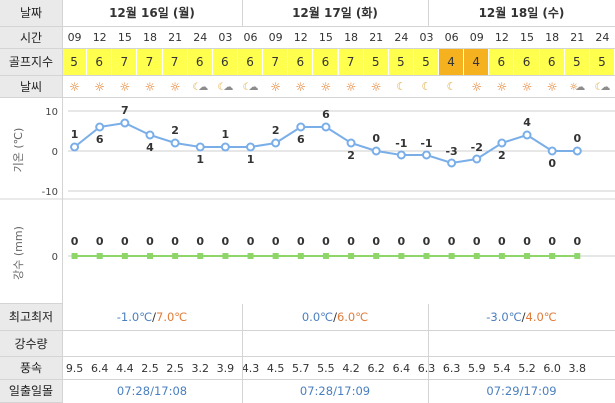  What do you see at coordinates (18, 150) in the screenshot?
I see `temp-axis-label: 기온 (℃)` at bounding box center [18, 150].